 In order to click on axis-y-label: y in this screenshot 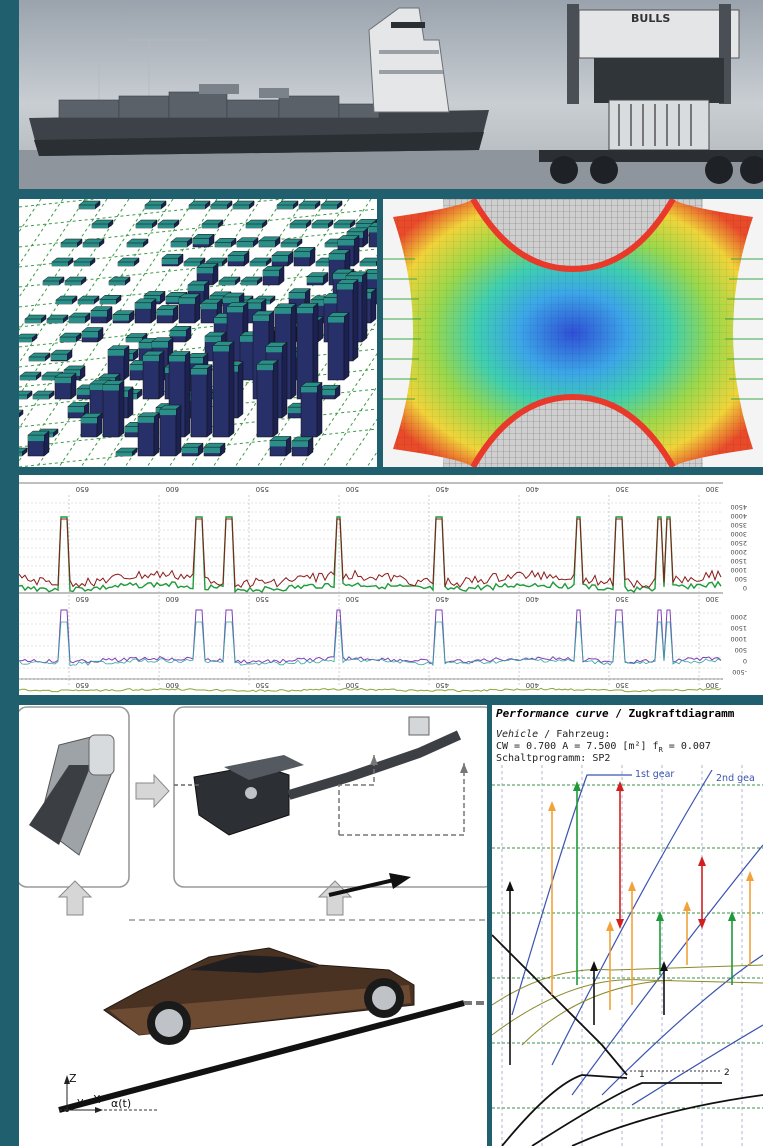, I will do `click(80, 1101)`.